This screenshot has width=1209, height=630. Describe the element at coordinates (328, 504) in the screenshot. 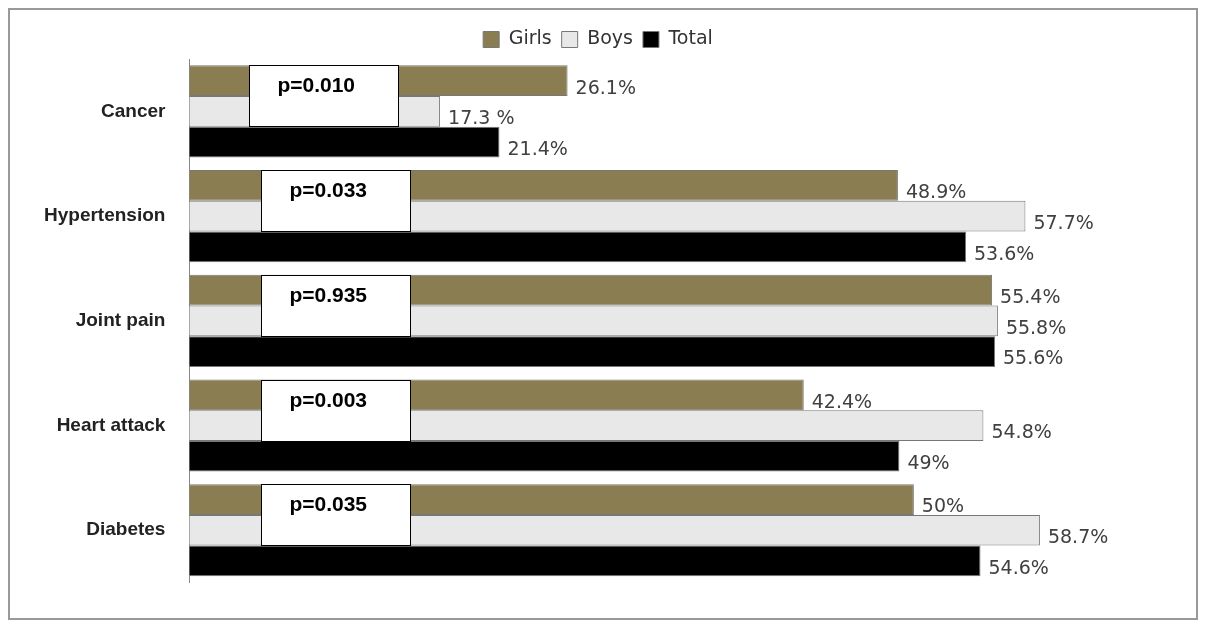

I see `annotation: p=0.035` at that location.